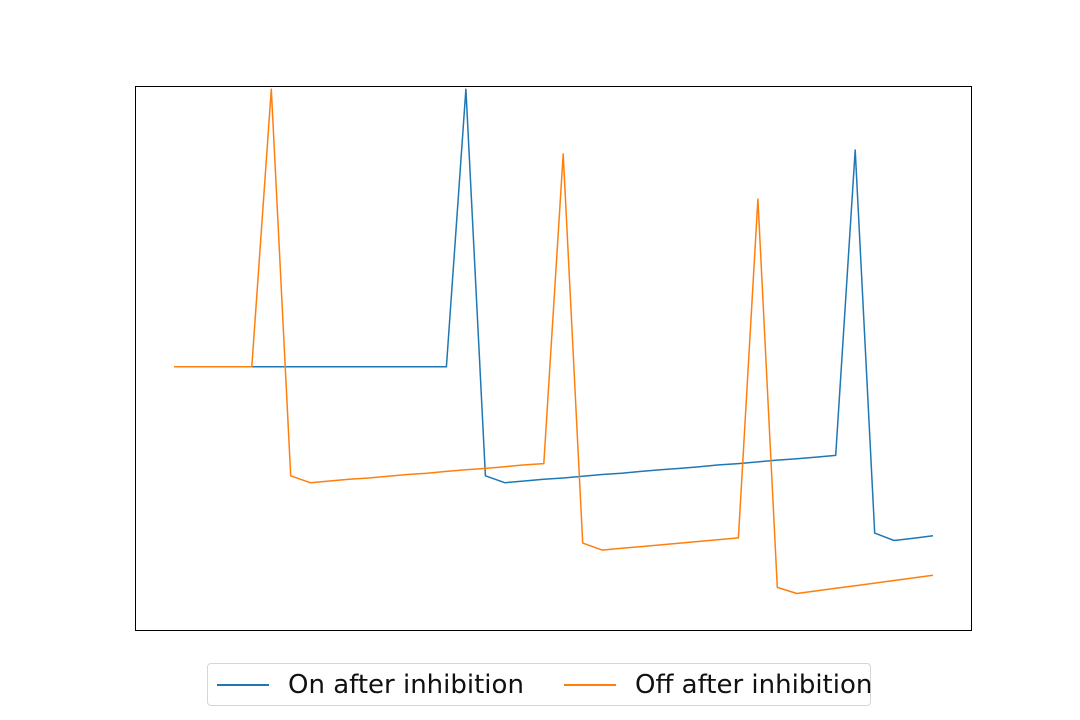  Describe the element at coordinates (539, 684) in the screenshot. I see `legend: On after inhibition Off after inhibition` at that location.